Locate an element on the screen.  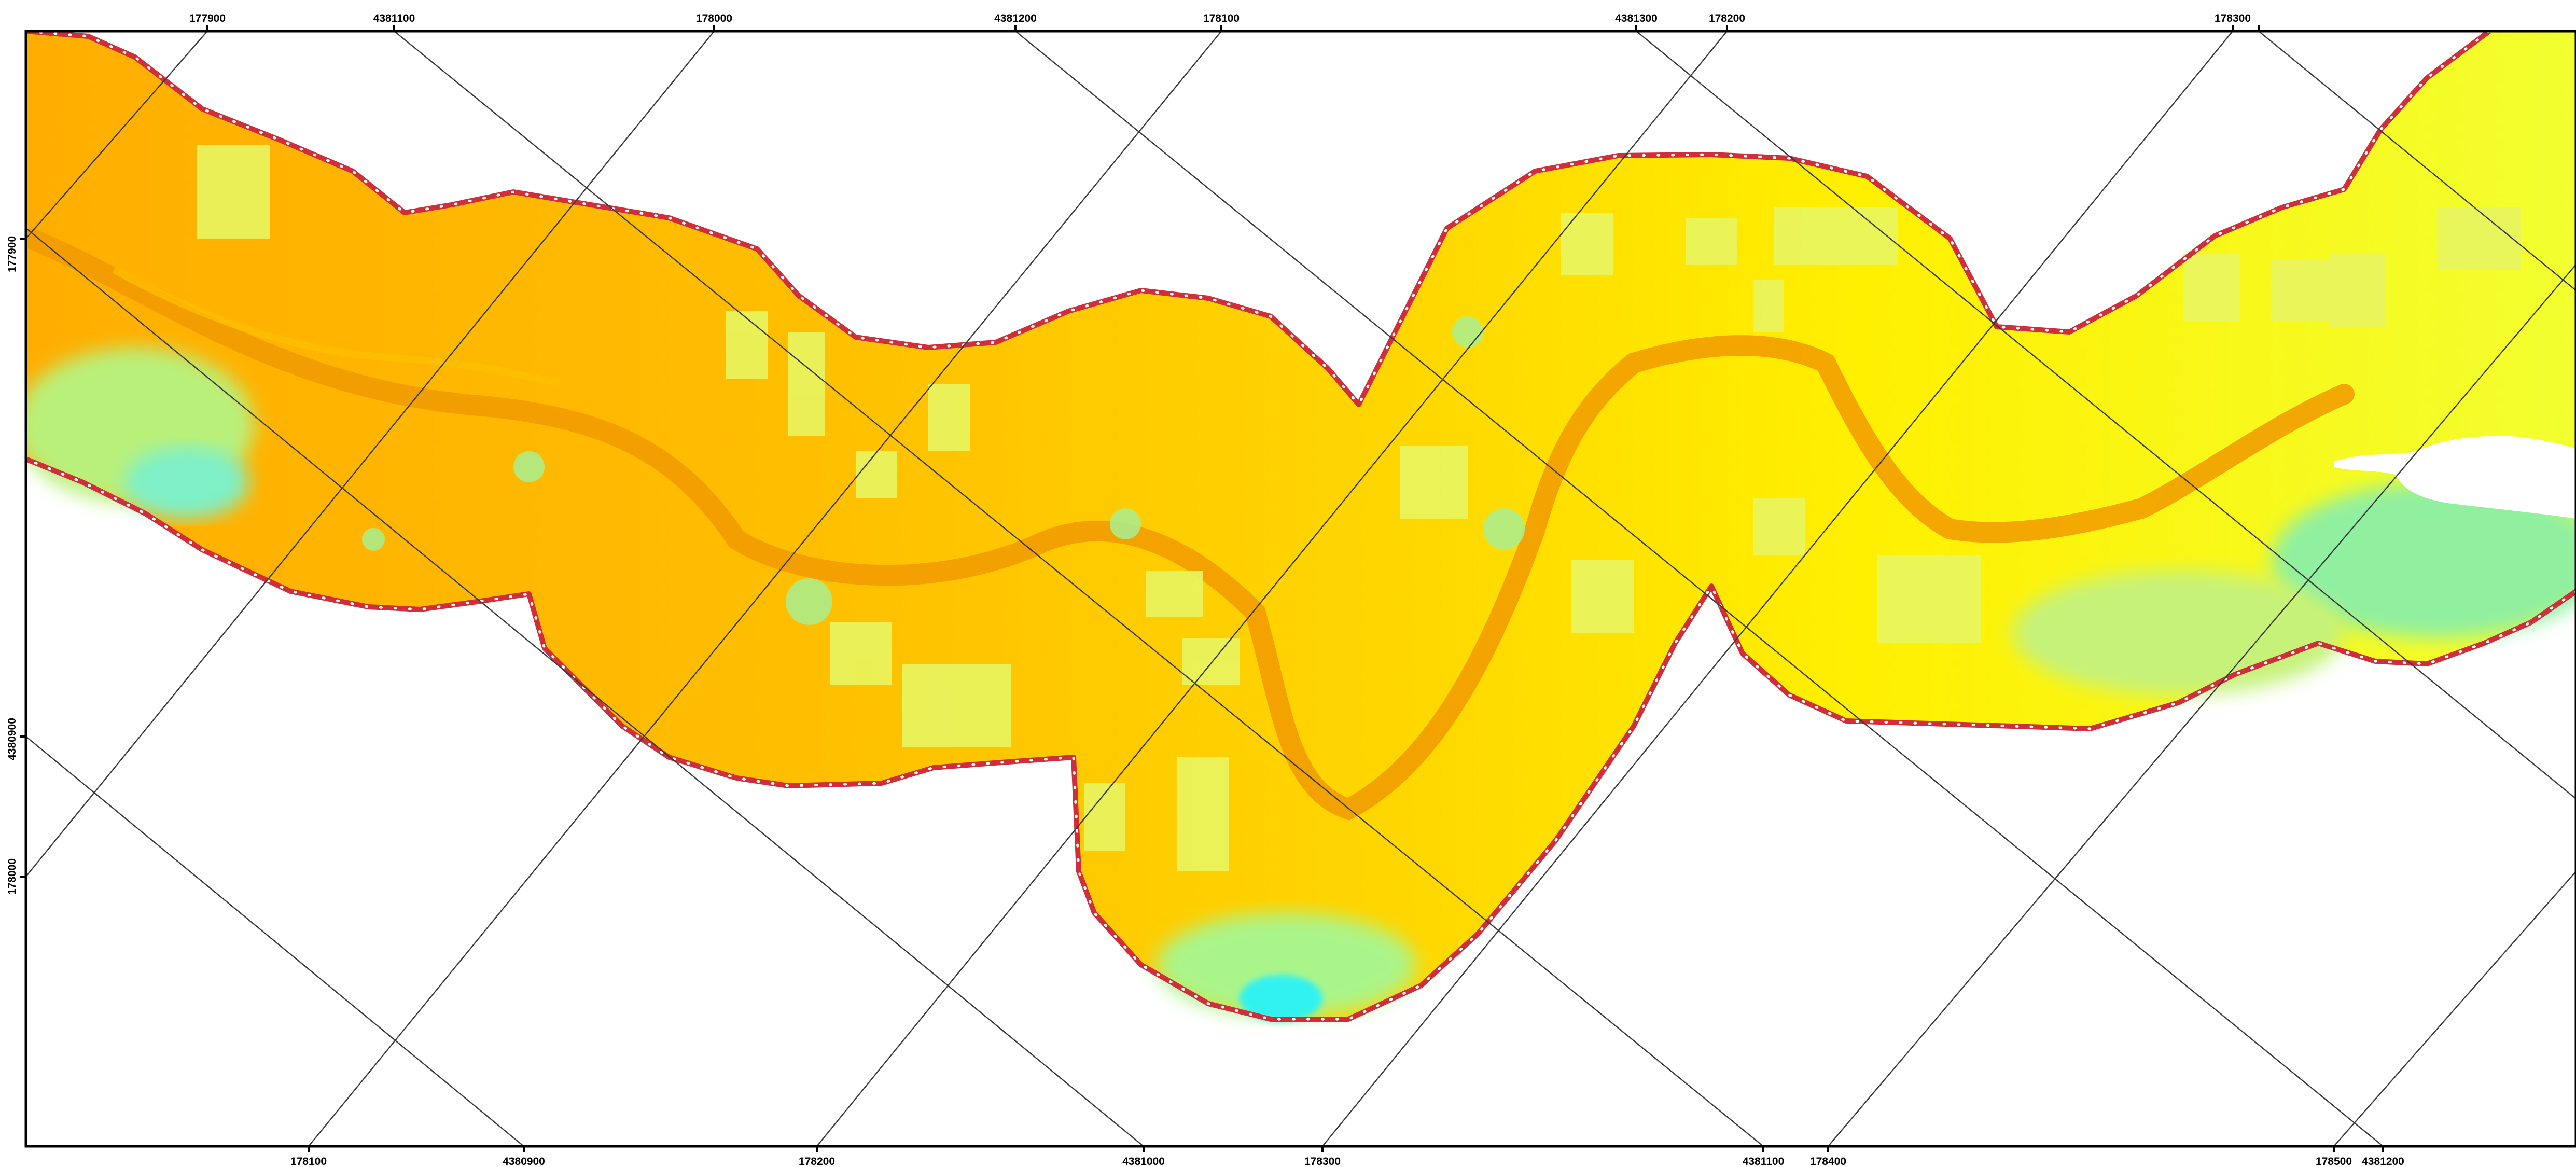
left-ticks is located at coordinates (23, 558).